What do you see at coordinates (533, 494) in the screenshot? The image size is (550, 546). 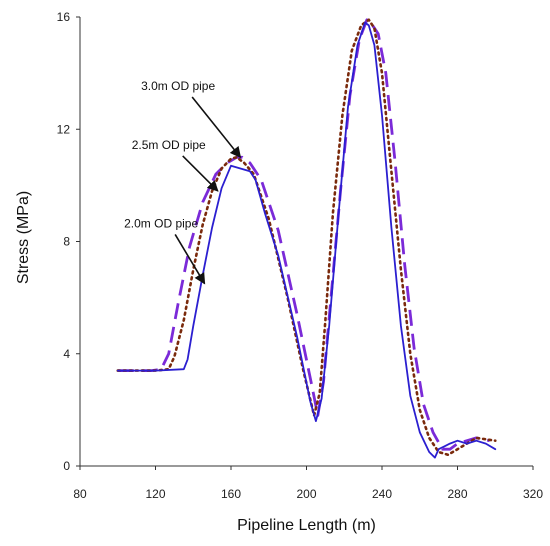 I see `x-tick-label: 320` at bounding box center [533, 494].